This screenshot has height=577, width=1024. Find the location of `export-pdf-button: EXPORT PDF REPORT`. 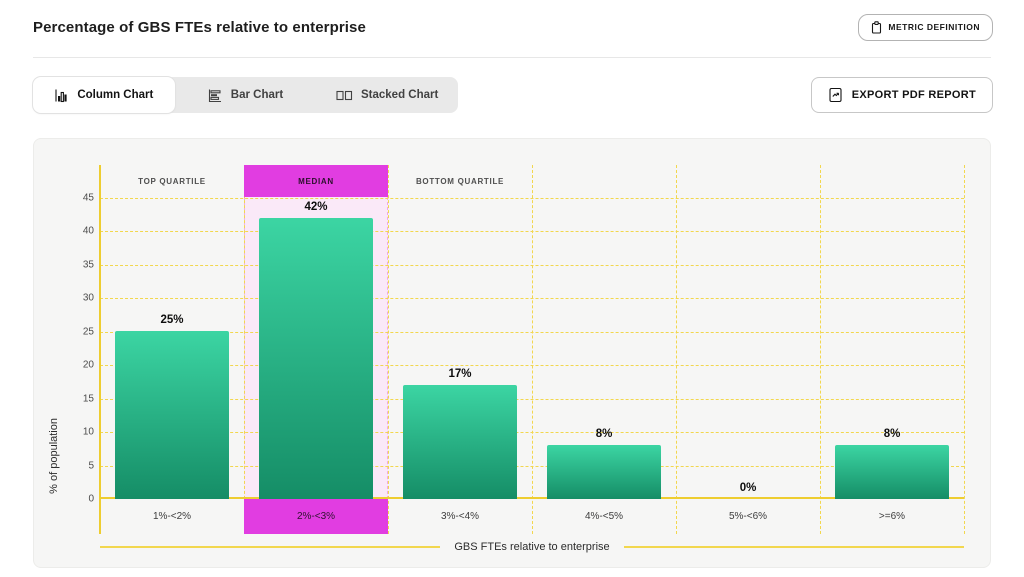

export-pdf-button: EXPORT PDF REPORT is located at coordinates (901, 95).